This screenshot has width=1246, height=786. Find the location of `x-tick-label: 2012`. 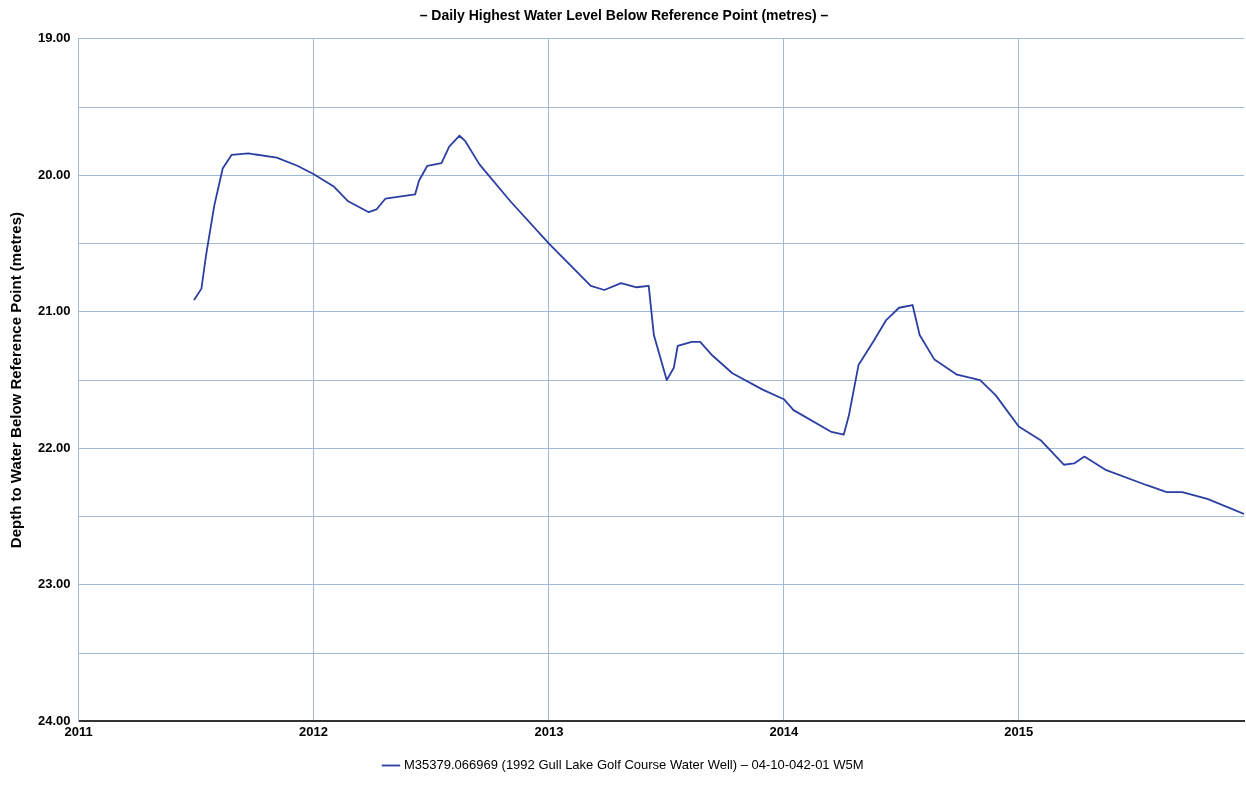

x-tick-label: 2012 is located at coordinates (313, 731).